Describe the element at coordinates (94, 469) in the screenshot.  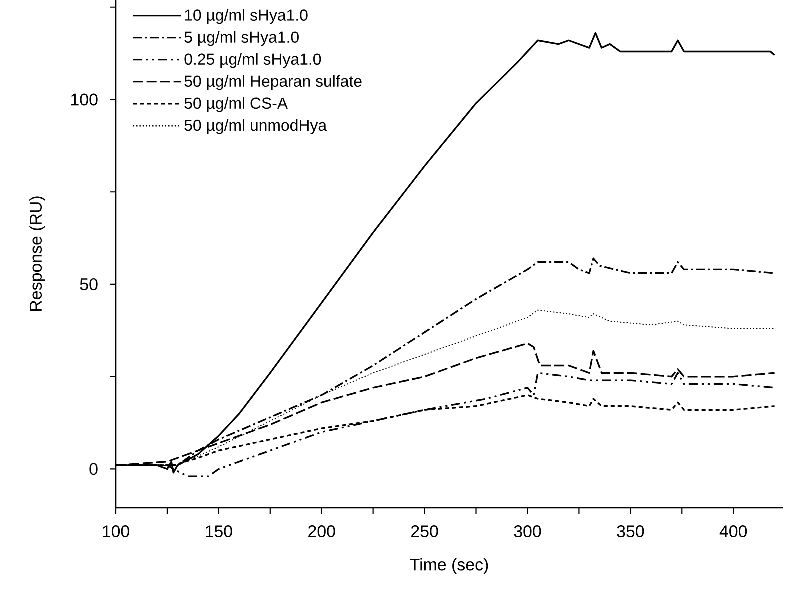
I see `y-tick-label: 0` at that location.